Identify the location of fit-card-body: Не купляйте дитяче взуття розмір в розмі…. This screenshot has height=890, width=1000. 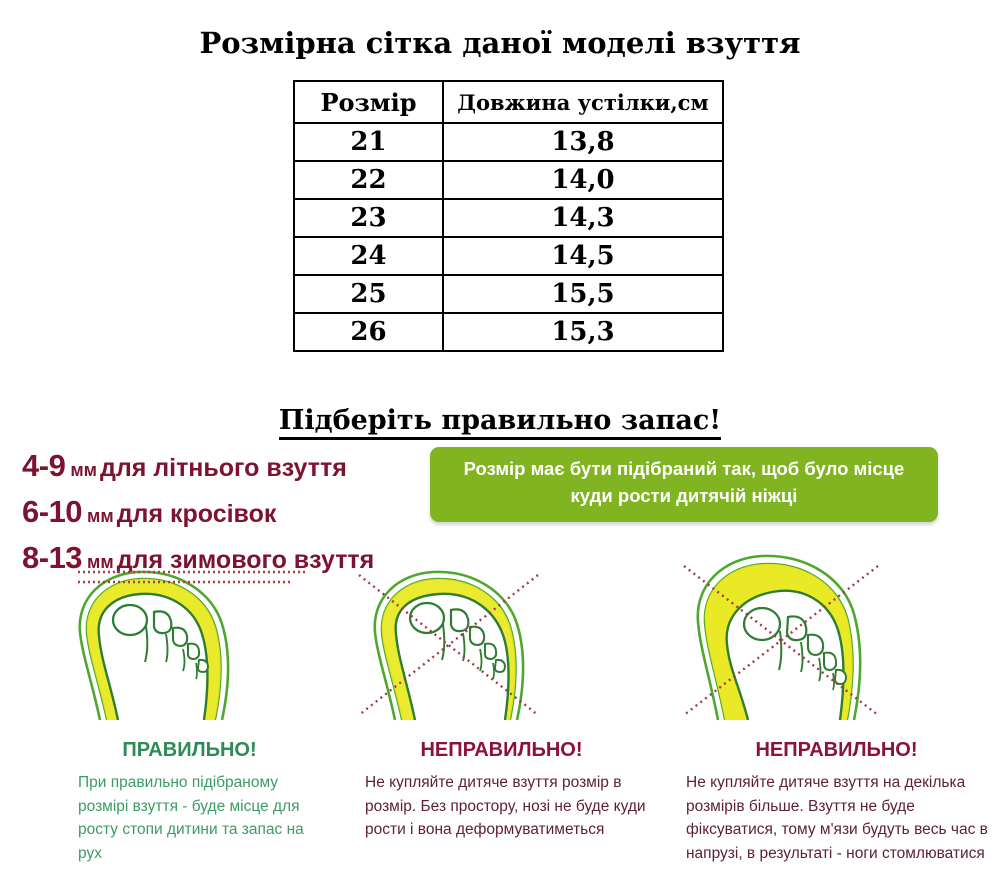
(505, 806).